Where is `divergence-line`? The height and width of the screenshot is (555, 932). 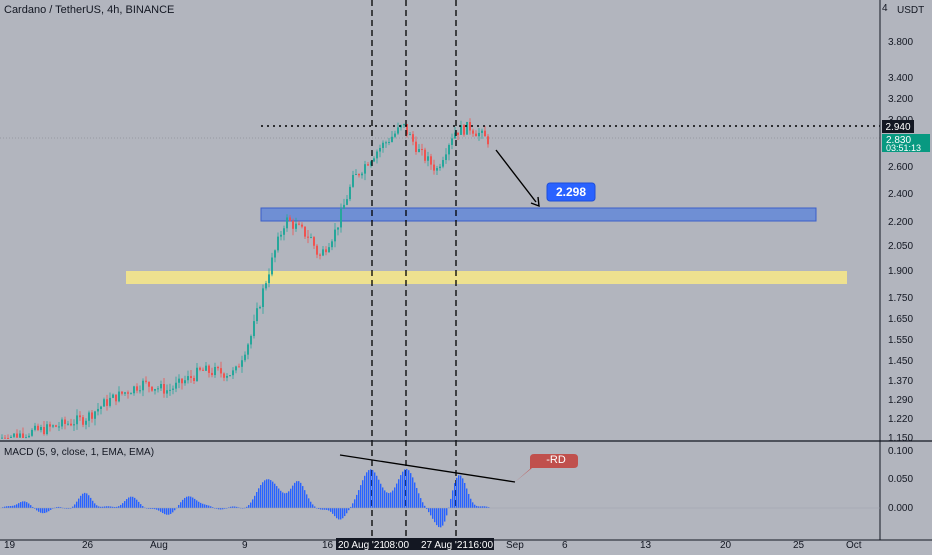 divergence-line is located at coordinates (427, 468).